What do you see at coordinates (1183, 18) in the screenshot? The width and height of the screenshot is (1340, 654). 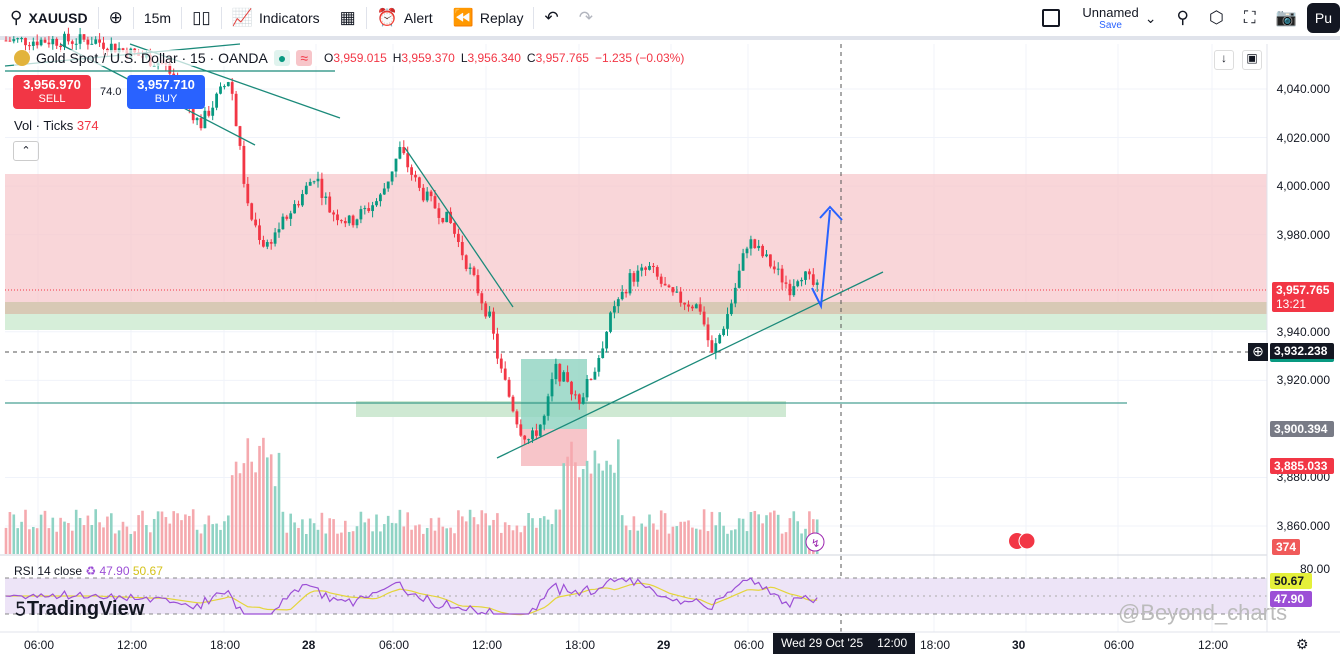 I see `quick-search-button: ⚲` at bounding box center [1183, 18].